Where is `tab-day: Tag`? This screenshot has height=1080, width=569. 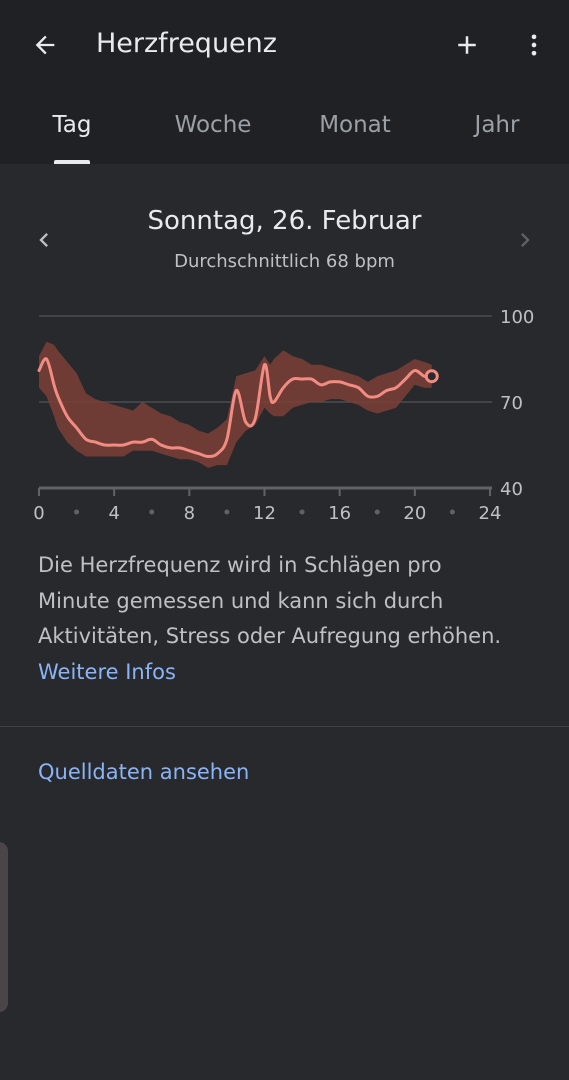
tab-day: Tag is located at coordinates (72, 125).